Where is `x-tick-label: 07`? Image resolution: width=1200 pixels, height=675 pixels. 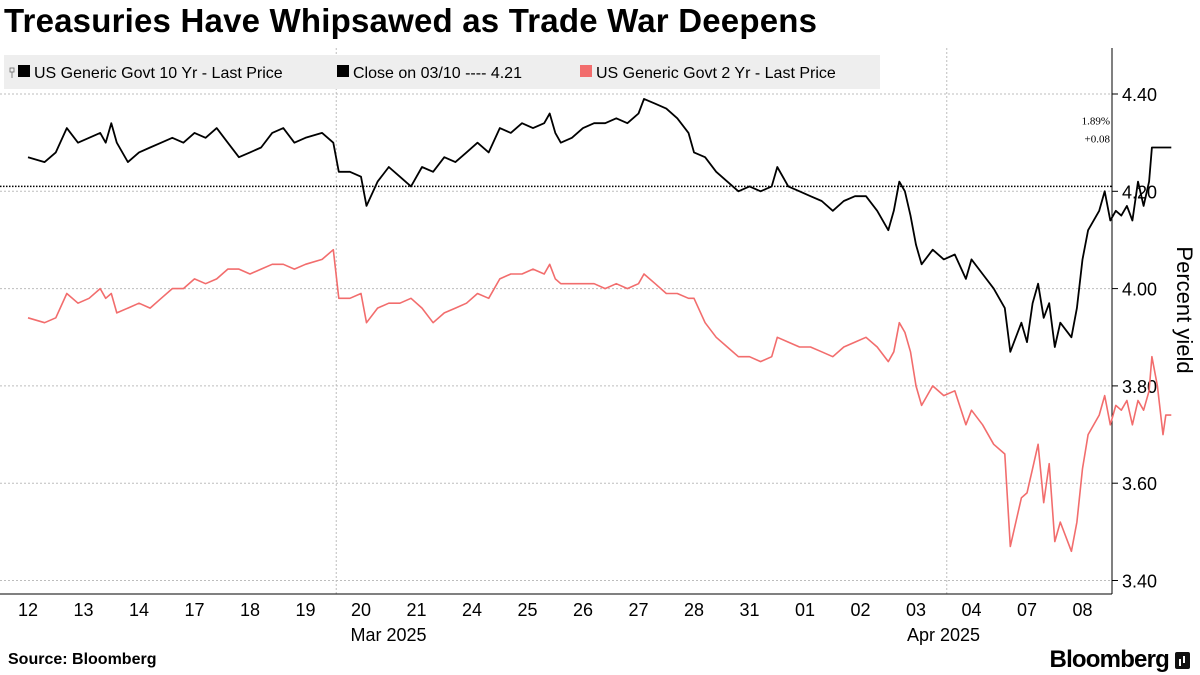 x-tick-label: 07 is located at coordinates (1027, 610).